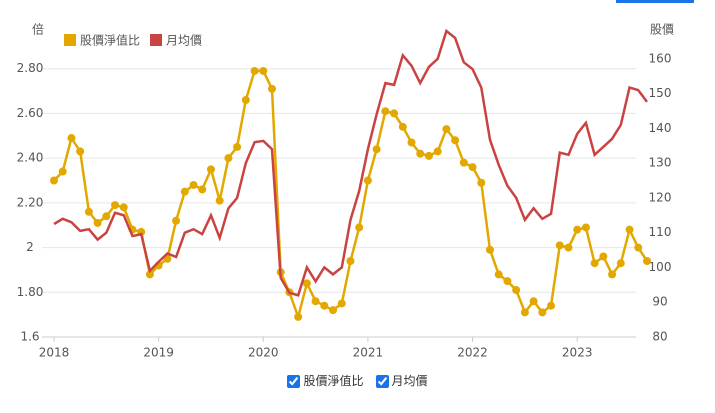 The height and width of the screenshot is (413, 715). I want to click on right-axis-label: 股價, so click(662, 30).